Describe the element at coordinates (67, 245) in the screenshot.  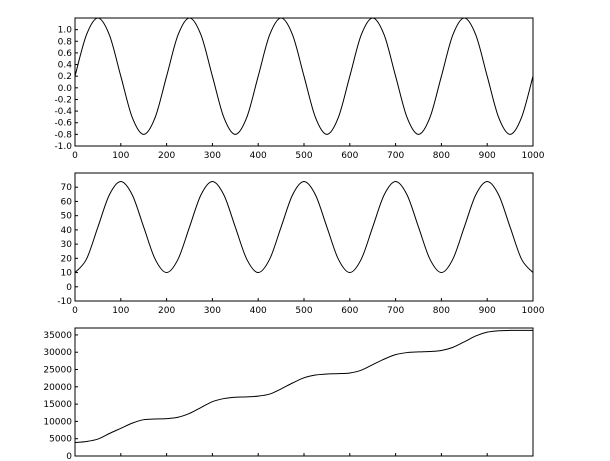
I see `y-tick-label: 30` at that location.